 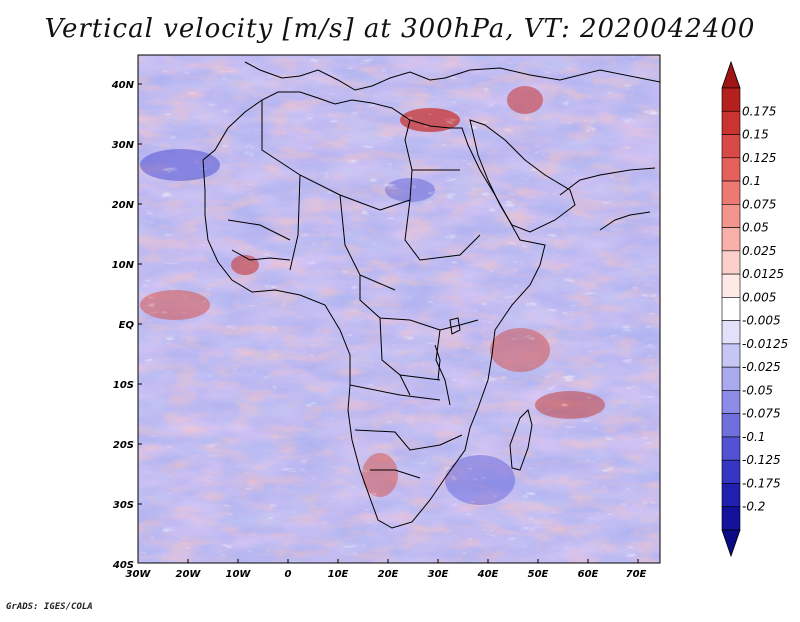 What do you see at coordinates (488, 574) in the screenshot?
I see `lon-label: 40E` at bounding box center [488, 574].